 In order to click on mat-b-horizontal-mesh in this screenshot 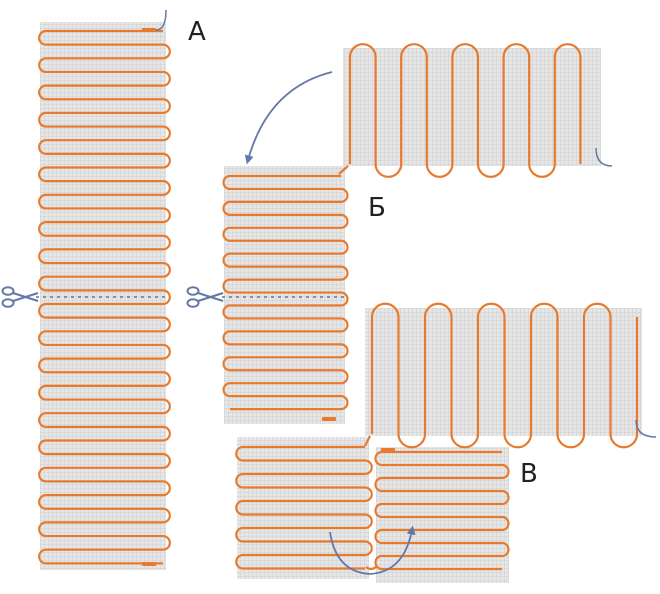, I will do `click(284, 295)`.